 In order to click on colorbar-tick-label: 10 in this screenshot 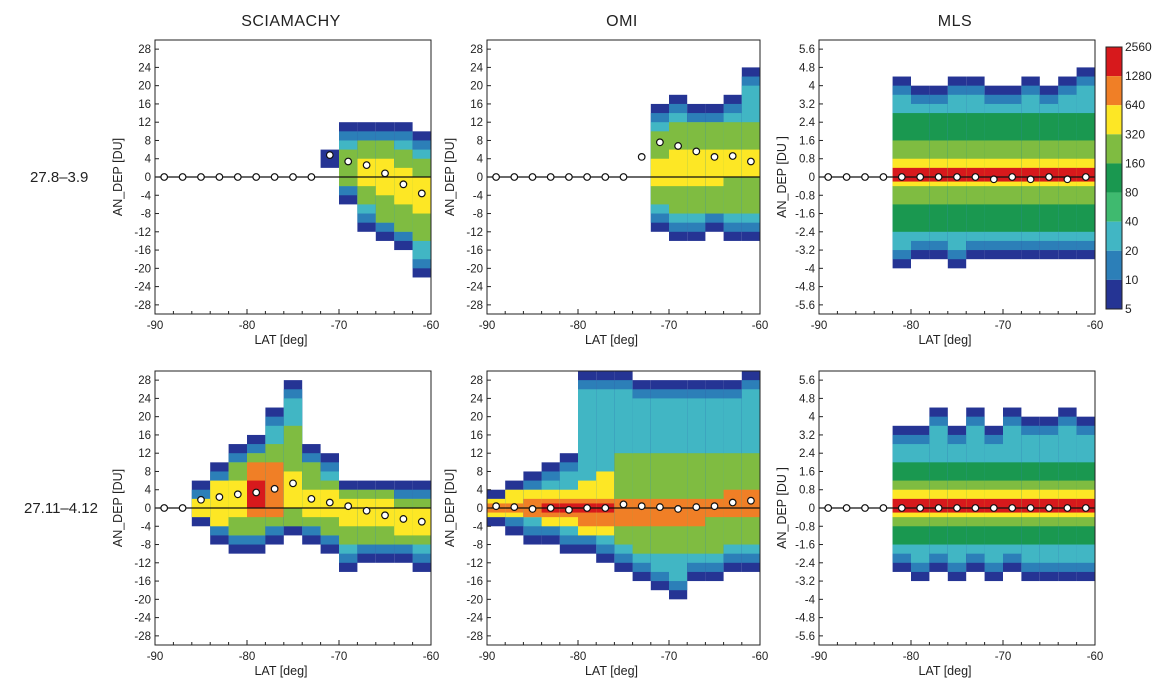, I will do `click(1132, 280)`.